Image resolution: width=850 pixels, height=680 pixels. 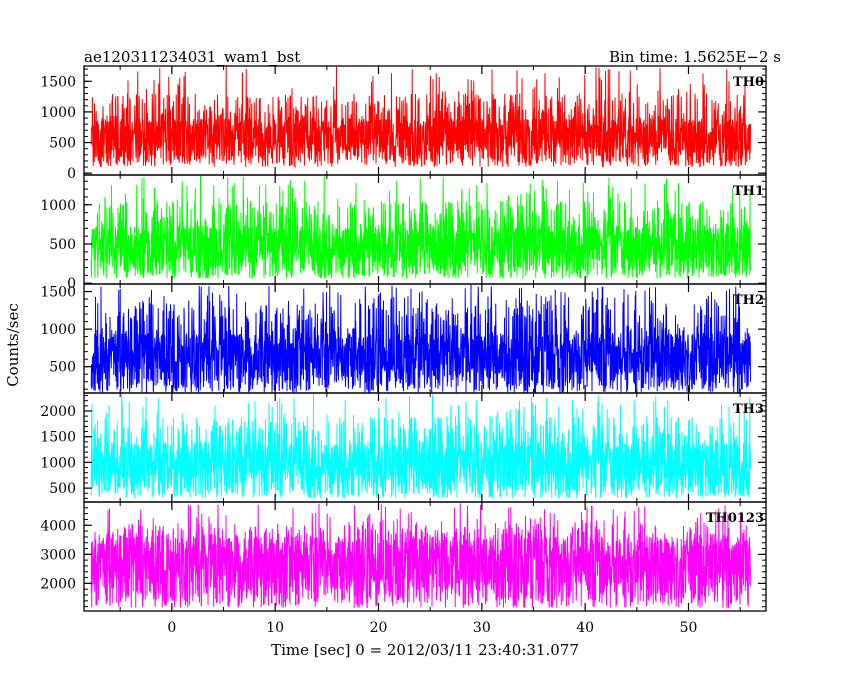 What do you see at coordinates (420, 227) in the screenshot?
I see `series-th1-trace` at bounding box center [420, 227].